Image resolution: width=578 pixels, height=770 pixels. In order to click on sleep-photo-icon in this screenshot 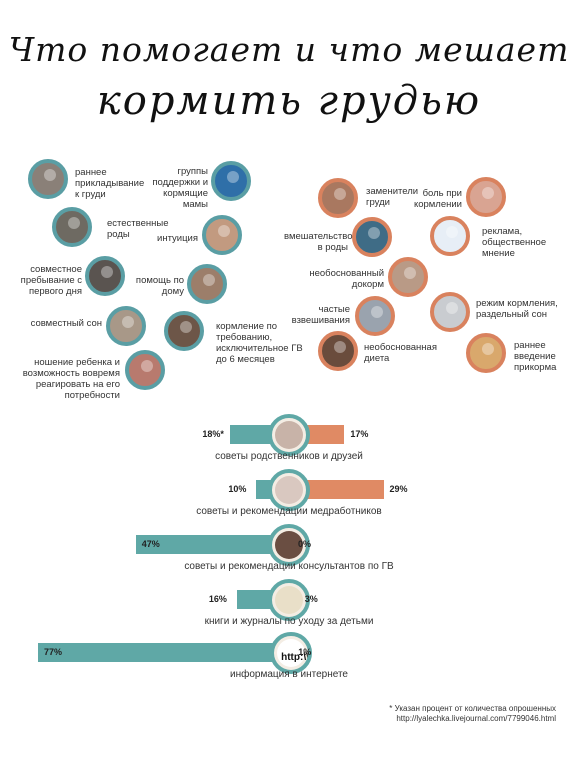, I will do `click(126, 326)`.